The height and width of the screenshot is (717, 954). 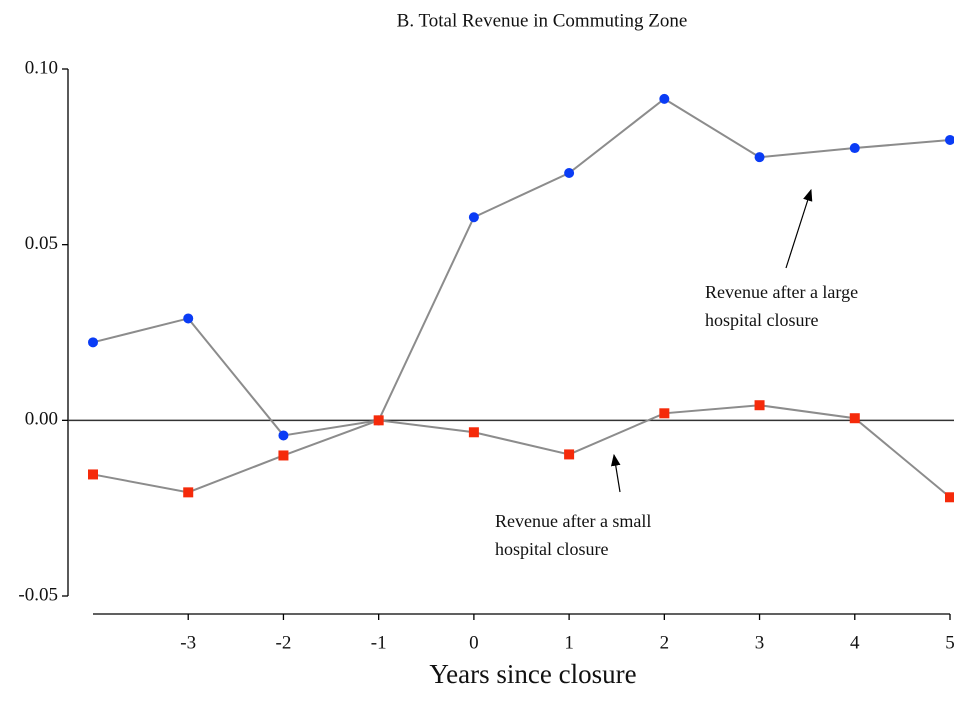 I want to click on annotation: Revenue after a small, so click(x=573, y=521).